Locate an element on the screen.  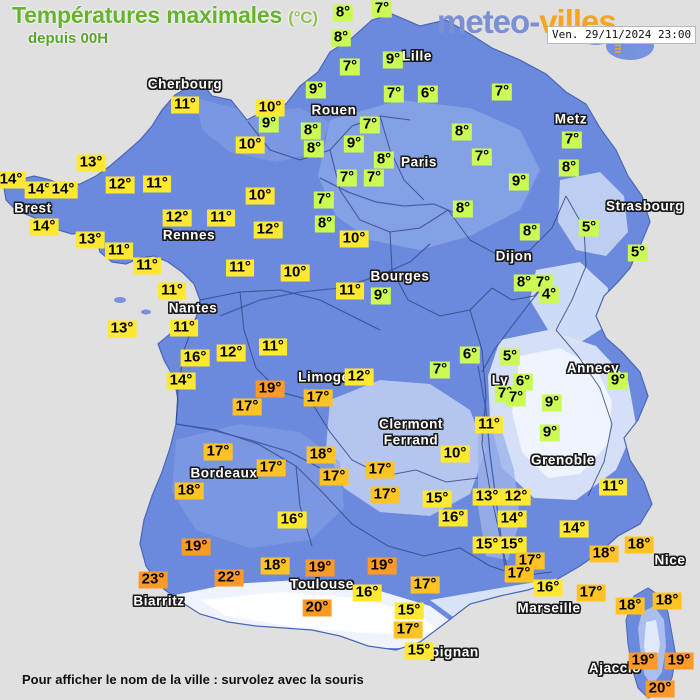
temperature-chip: 4° is located at coordinates (549, 295).